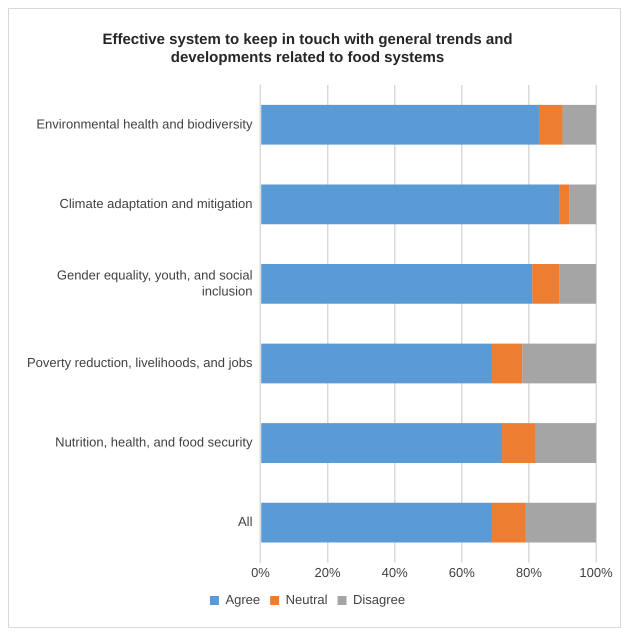  Describe the element at coordinates (307, 48) in the screenshot. I see `chart-title: Effective system to keep in touch with general trends and developments related to food systems` at that location.